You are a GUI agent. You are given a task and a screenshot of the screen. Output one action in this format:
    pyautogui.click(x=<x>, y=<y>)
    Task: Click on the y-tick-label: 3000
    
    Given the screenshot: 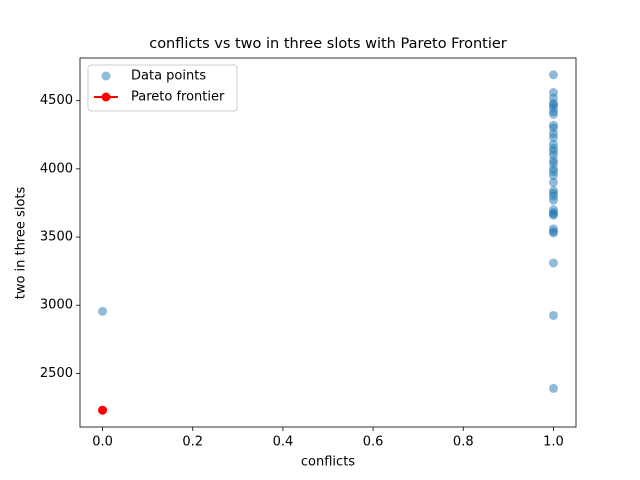 What is the action you would take?
    pyautogui.click(x=56, y=305)
    